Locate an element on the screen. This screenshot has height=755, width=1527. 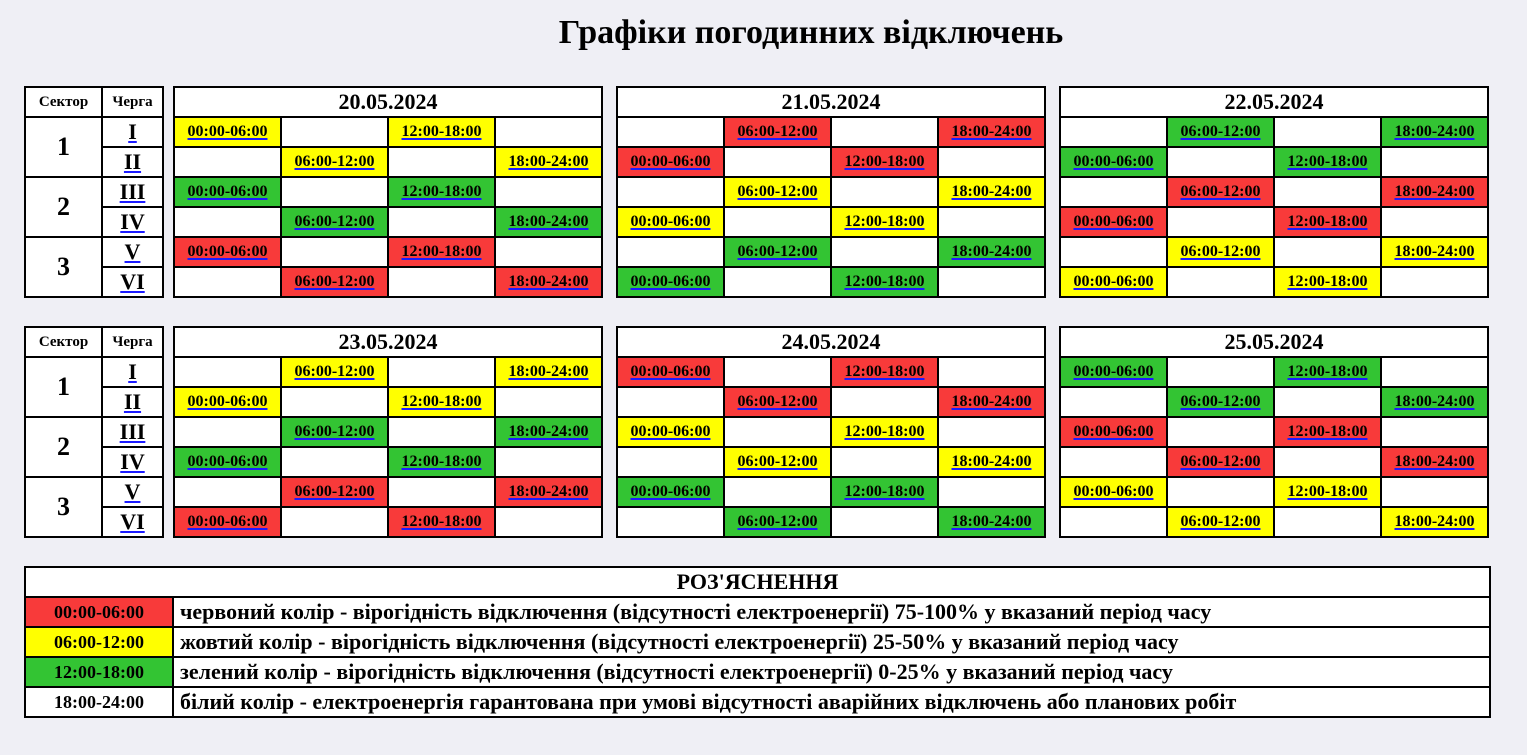
slot-cell-yellow: 00:00-06:00 is located at coordinates (670, 222).